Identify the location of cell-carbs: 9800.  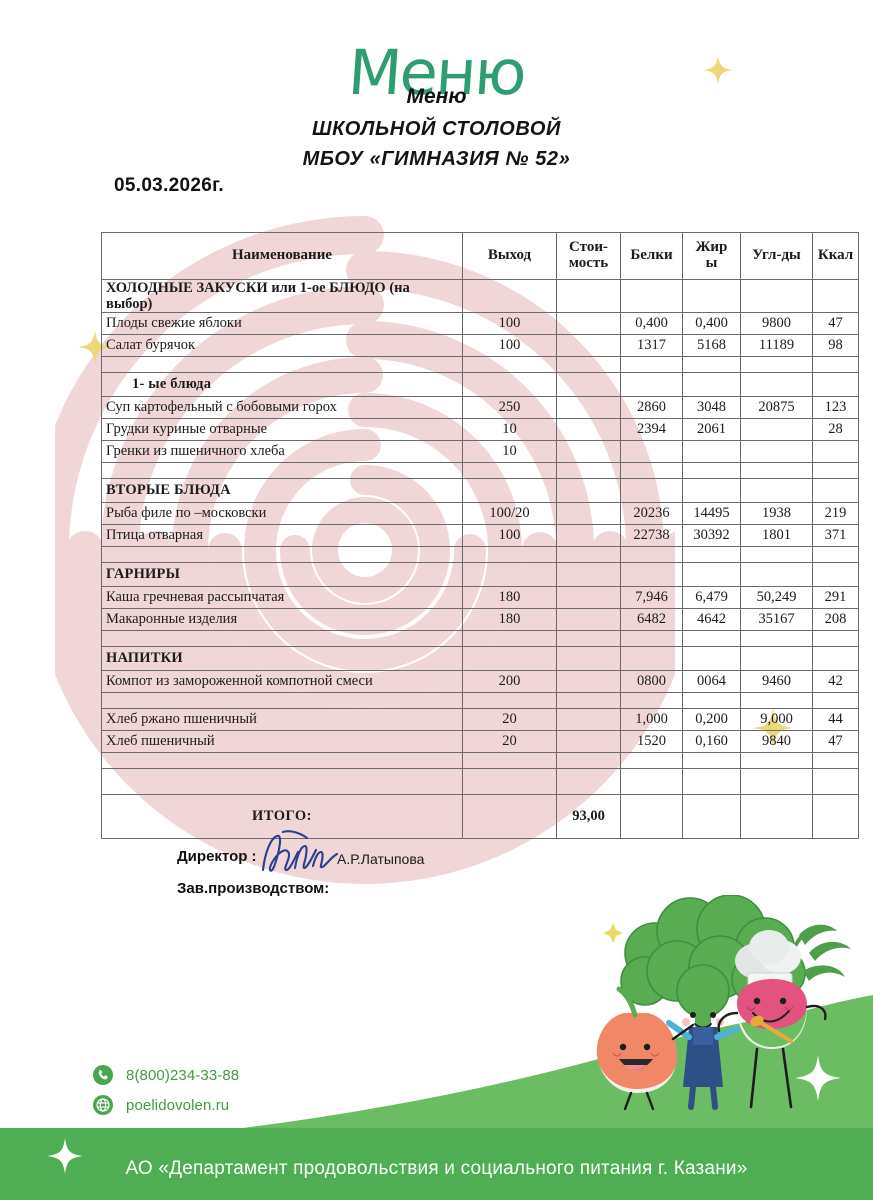
(776, 324).